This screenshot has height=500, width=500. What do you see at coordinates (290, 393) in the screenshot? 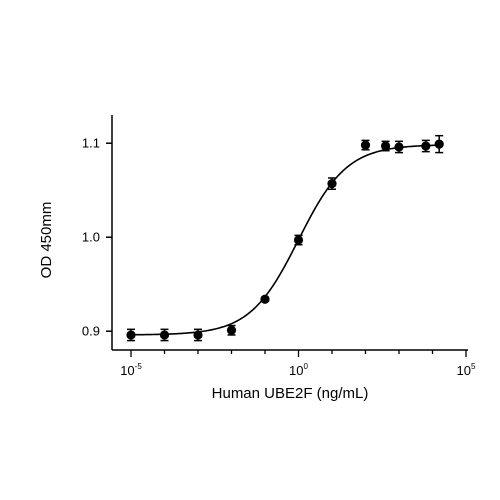
I see `x-axis-title: Human UBE2F (ng/mL)` at bounding box center [290, 393].